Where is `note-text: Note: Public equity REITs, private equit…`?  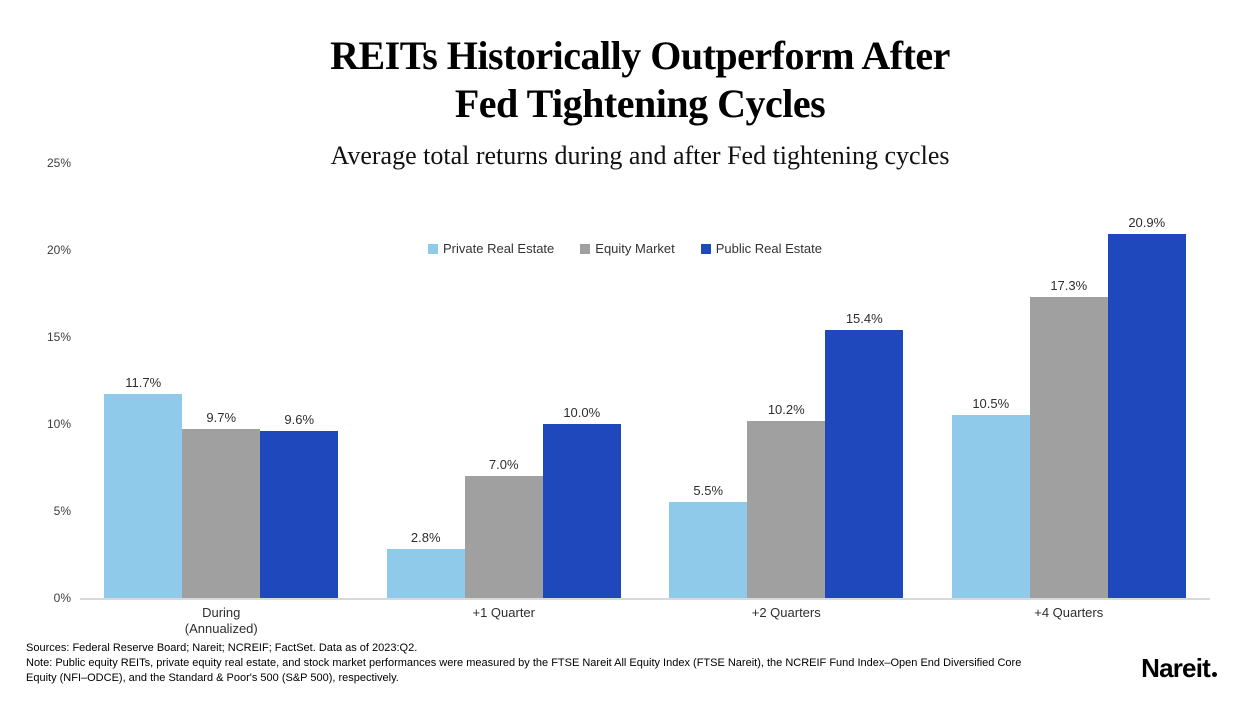 note-text: Note: Public equity REITs, private equit… is located at coordinates (524, 671).